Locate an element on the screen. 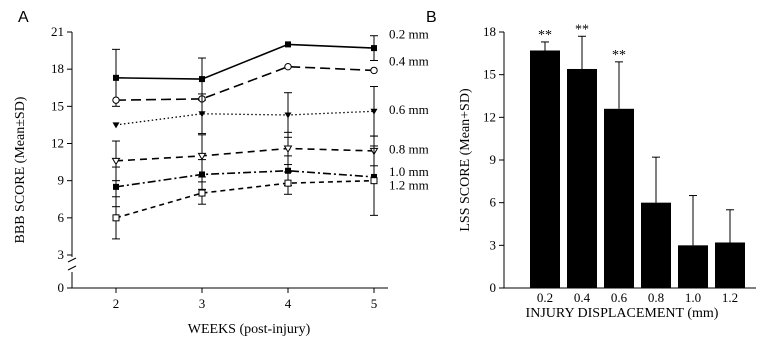  panel-b-letter: B is located at coordinates (431, 17).